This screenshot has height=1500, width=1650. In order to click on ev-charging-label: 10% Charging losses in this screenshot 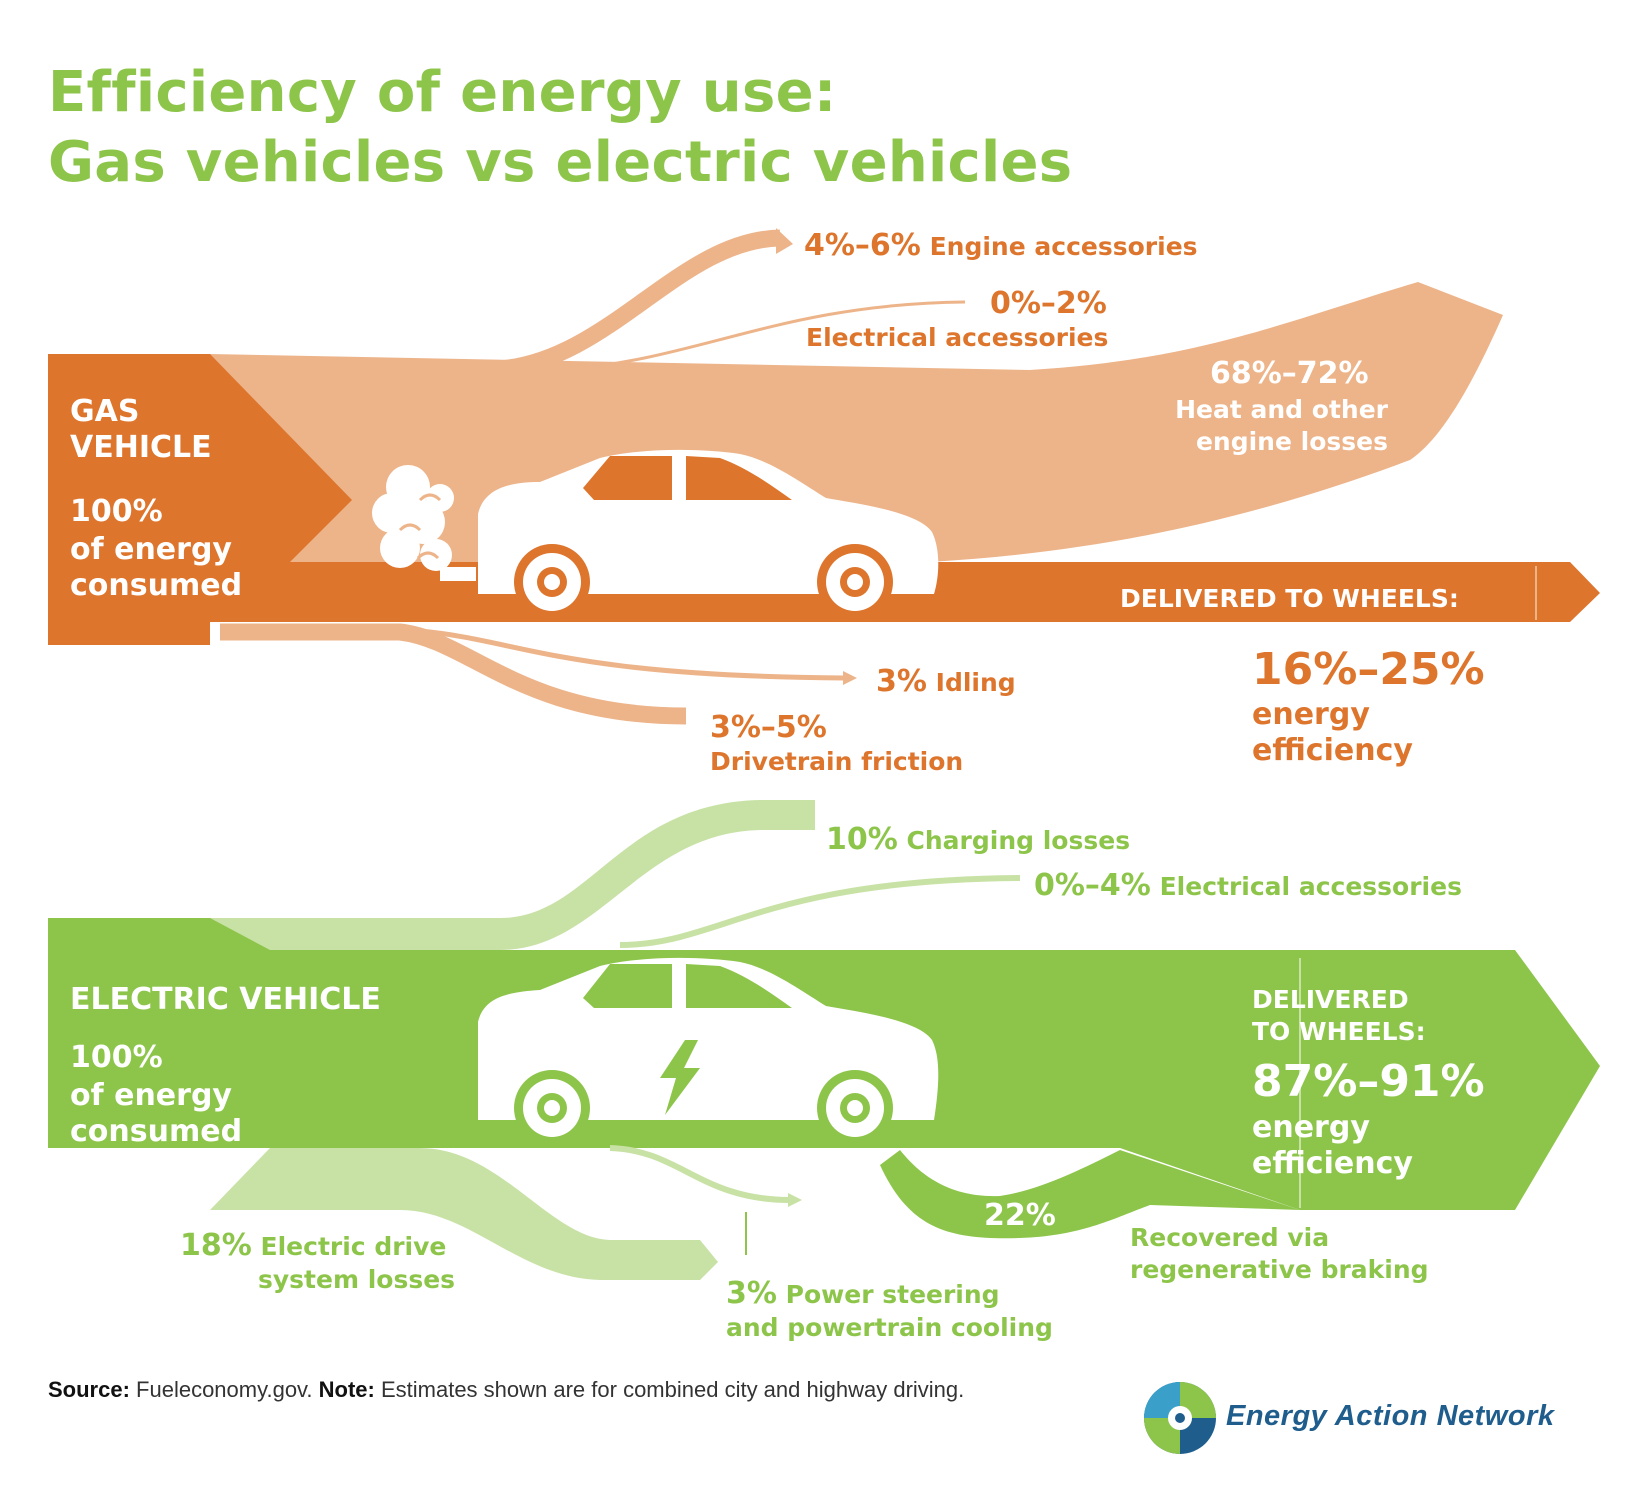, I will do `click(978, 839)`.